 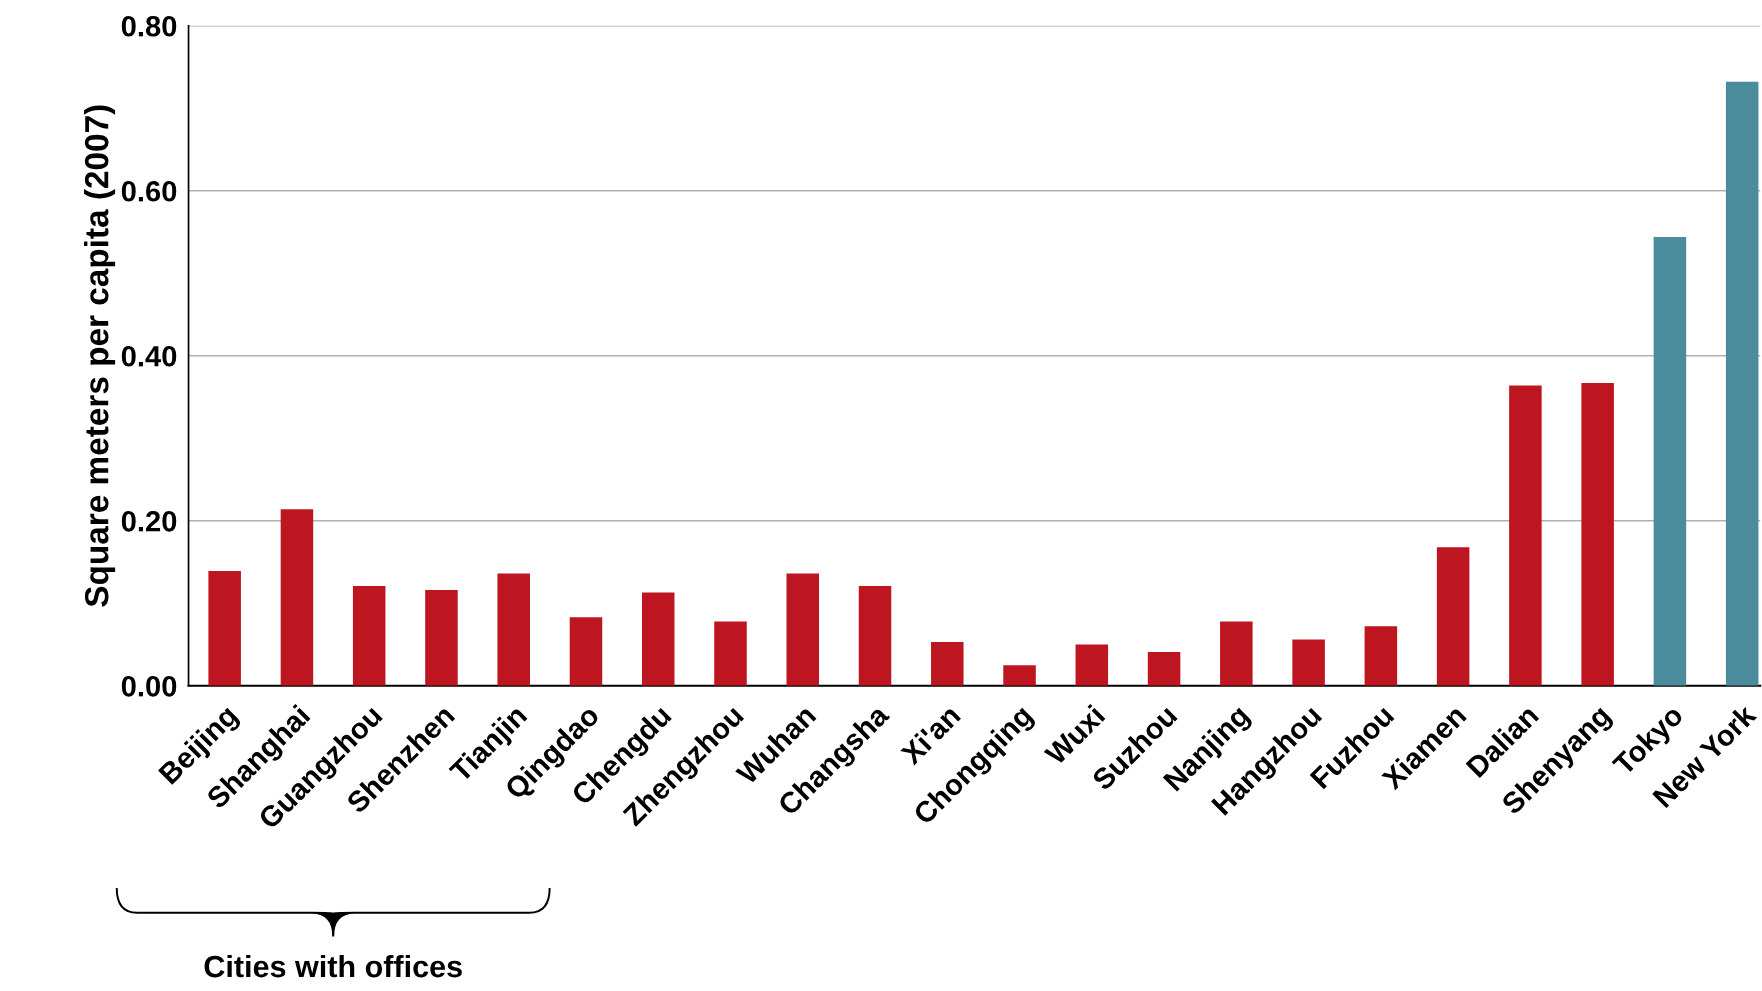 I want to click on y-tick-label: 0.00, so click(x=149, y=686).